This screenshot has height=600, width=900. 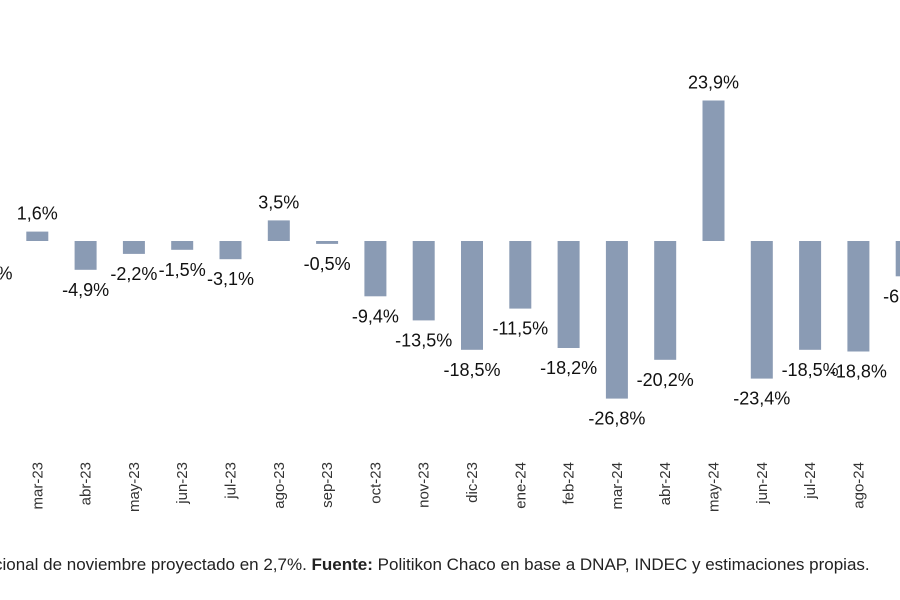 What do you see at coordinates (279, 485) in the screenshot?
I see `x-tick-label-ago-23: ago-23` at bounding box center [279, 485].